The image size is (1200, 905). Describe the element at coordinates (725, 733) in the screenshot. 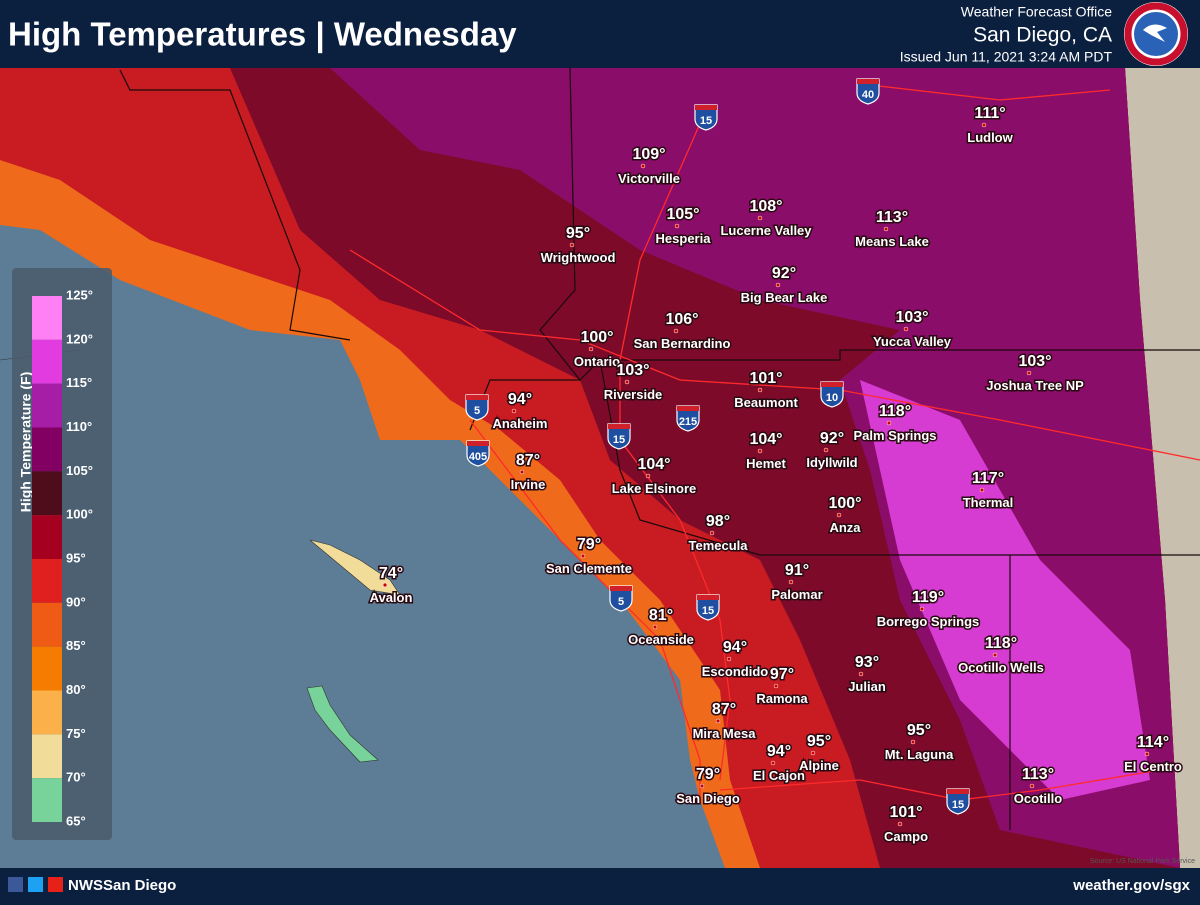

I see `city-name: Mira Mesa` at that location.